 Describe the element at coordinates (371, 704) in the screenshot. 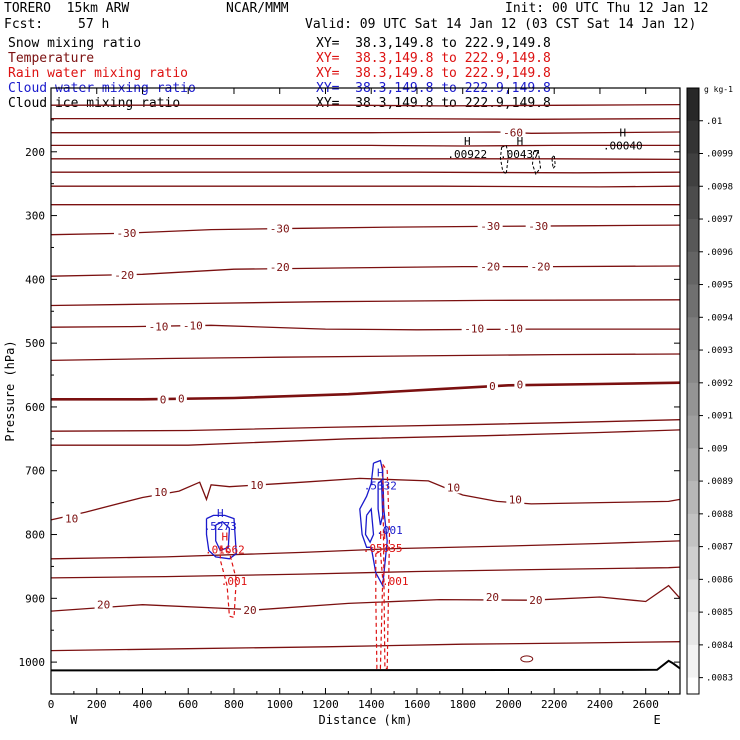

I see `x-tick-label: 1400` at that location.